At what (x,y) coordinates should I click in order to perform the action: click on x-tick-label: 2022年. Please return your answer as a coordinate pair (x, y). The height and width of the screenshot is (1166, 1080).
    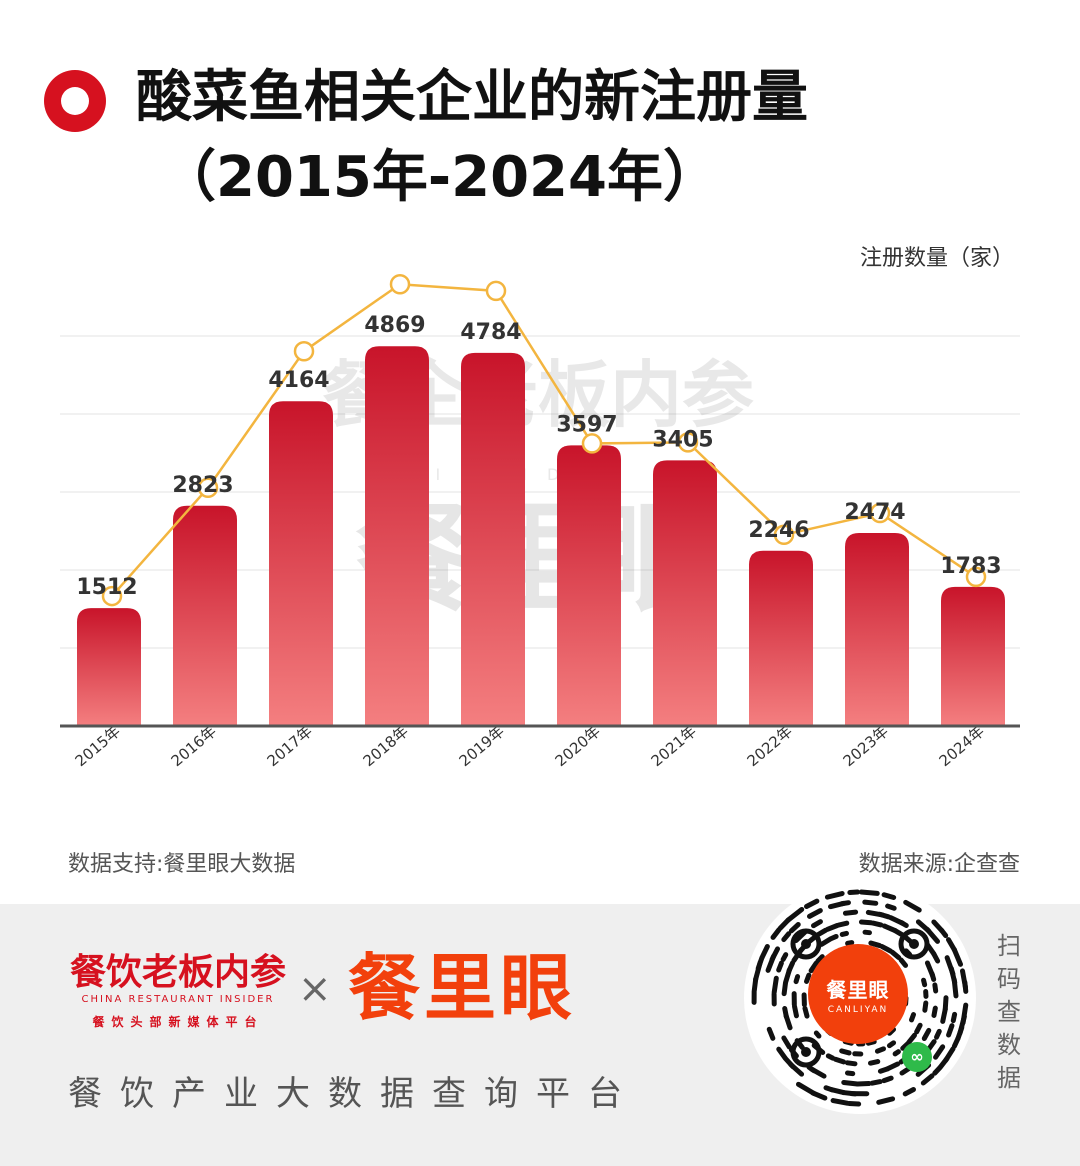
    Looking at the image, I should click on (770, 746).